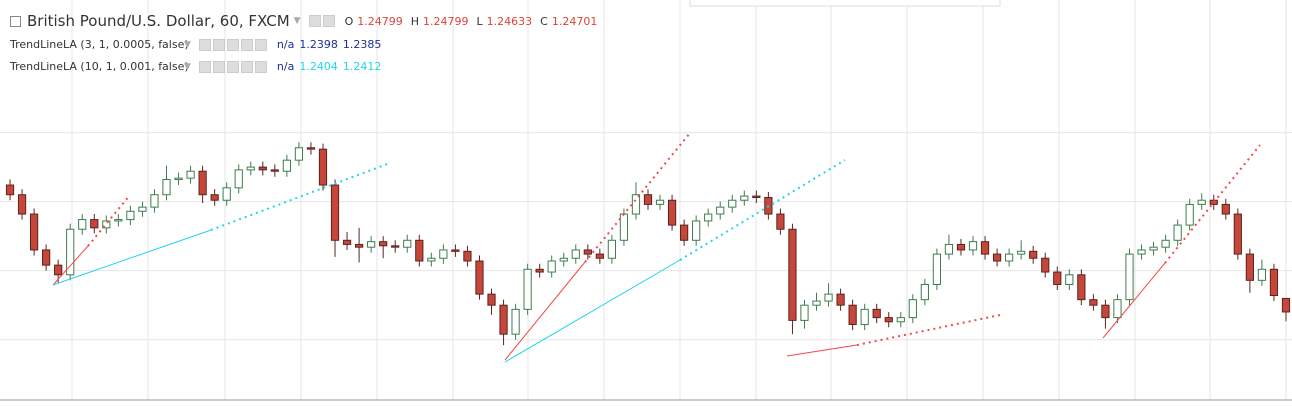 This screenshot has height=406, width=1292. Describe the element at coordinates (318, 66) in the screenshot. I see `indicator-value: 1.2404` at that location.